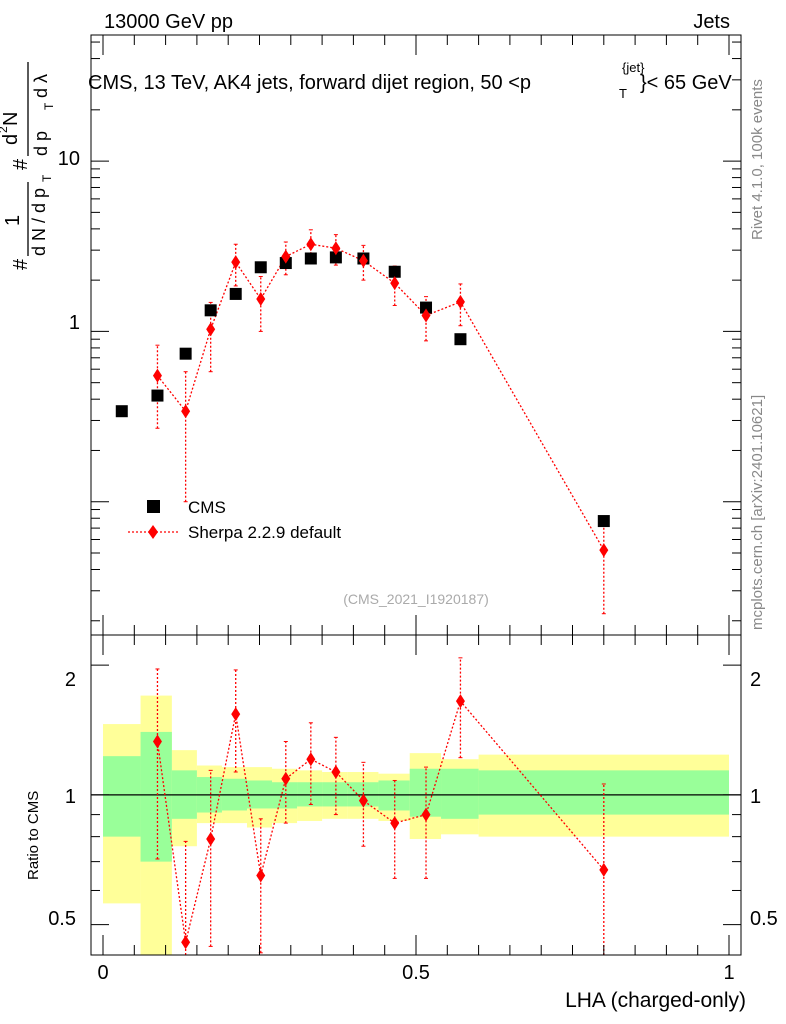  I want to click on legend-cms-marker, so click(153, 506).